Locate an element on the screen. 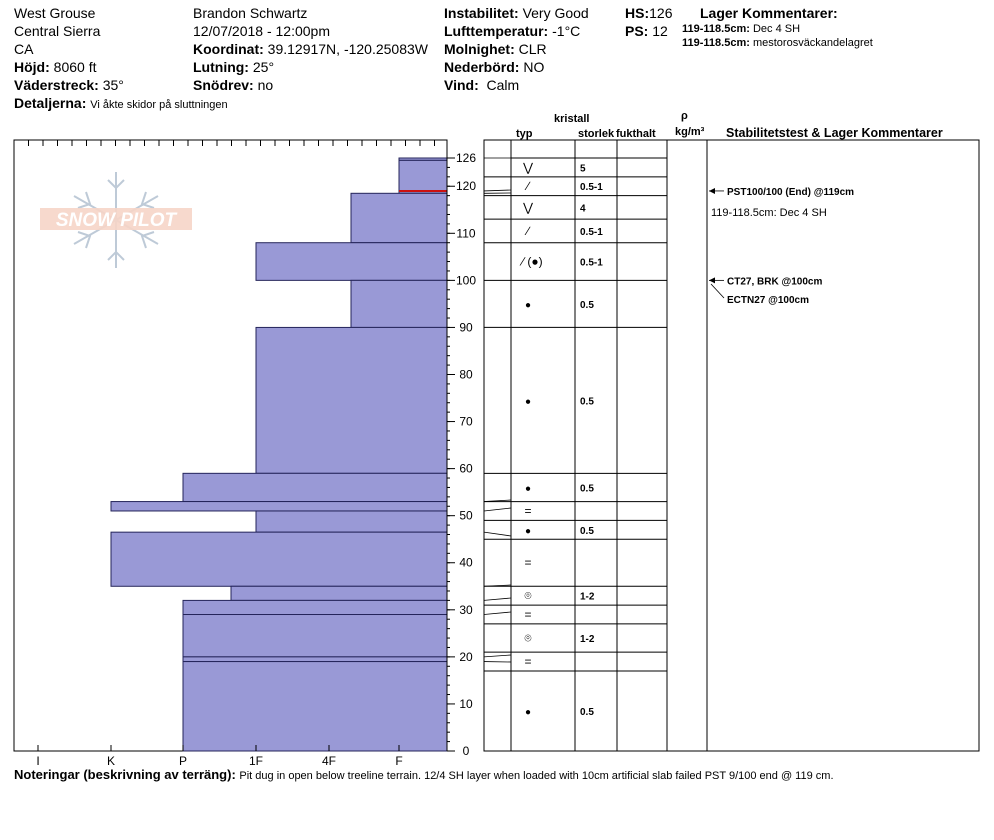 The height and width of the screenshot is (840, 994). stability-arrow is located at coordinates (717, 291).